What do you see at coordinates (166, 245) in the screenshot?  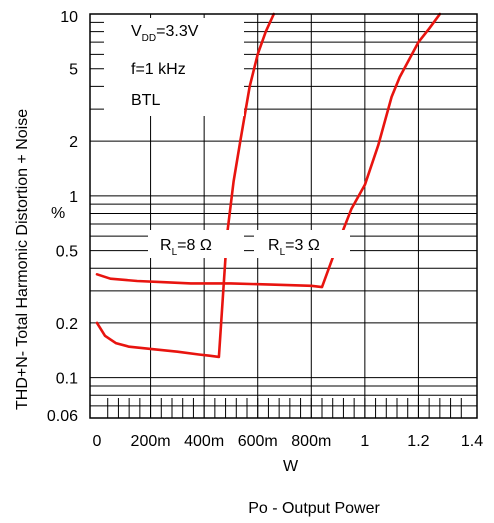 I see `rl-8-prefix: R` at bounding box center [166, 245].